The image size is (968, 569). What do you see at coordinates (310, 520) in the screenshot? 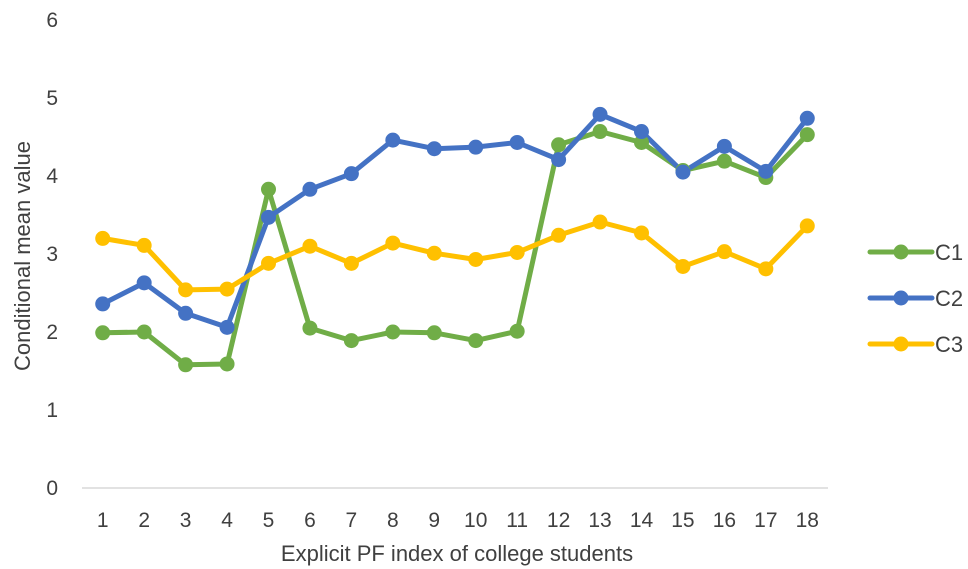
I see `x-tick-label: 6` at bounding box center [310, 520].